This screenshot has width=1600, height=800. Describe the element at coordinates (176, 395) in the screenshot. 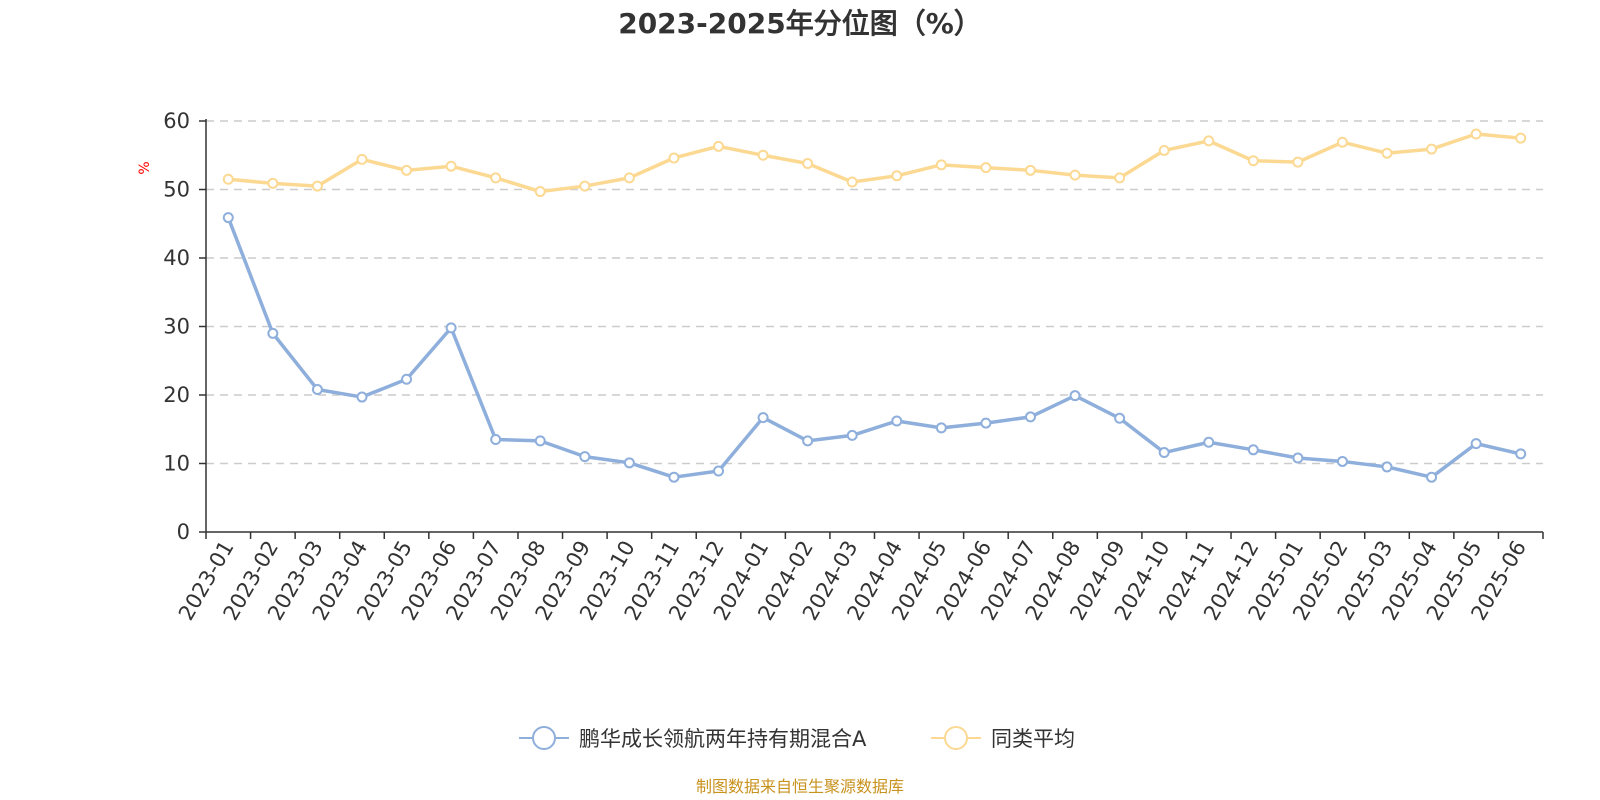

I see `y-tick-label: 20` at that location.